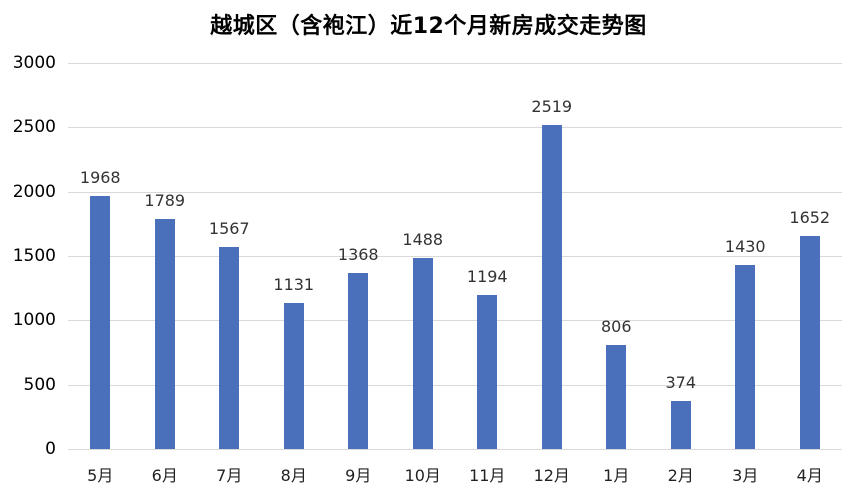  Describe the element at coordinates (50, 449) in the screenshot. I see `y-tick-label: 0` at that location.